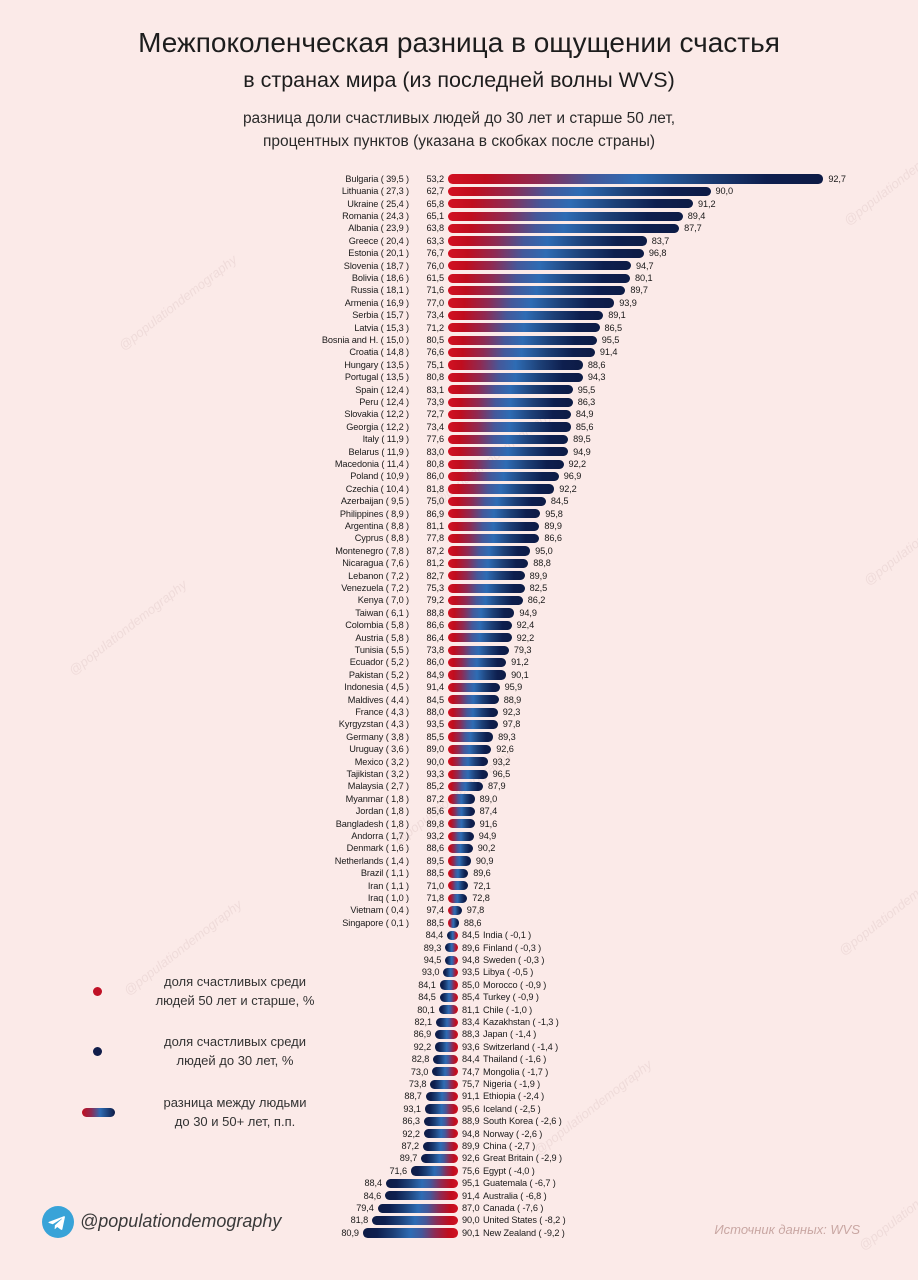 This screenshot has height=1280, width=918. Describe the element at coordinates (660, 240) in the screenshot. I see `value-under30: 83,7` at that location.